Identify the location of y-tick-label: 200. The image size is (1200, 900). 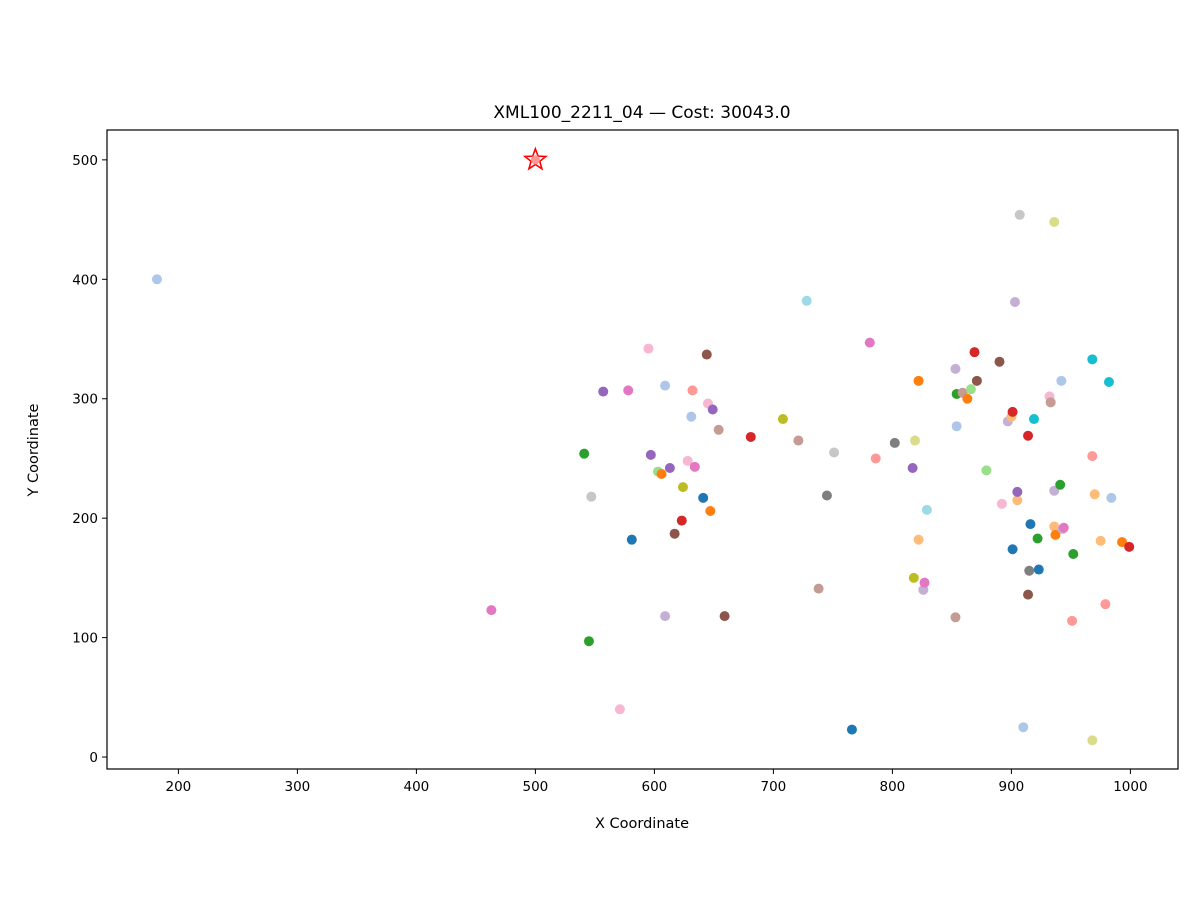
(85, 519).